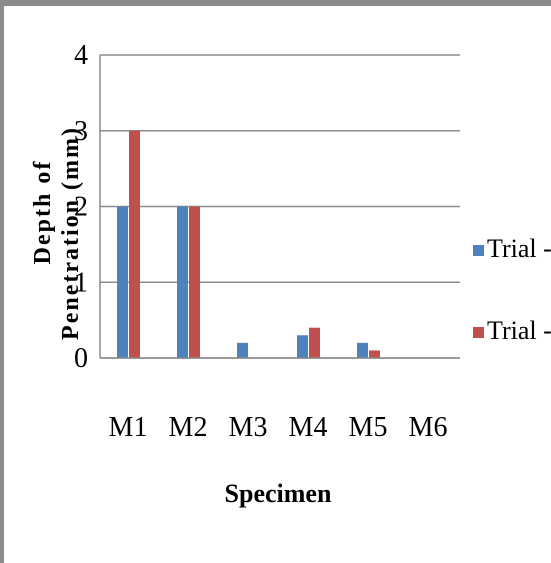 The height and width of the screenshot is (563, 551). I want to click on x-axis-label: Specimen, so click(278, 493).